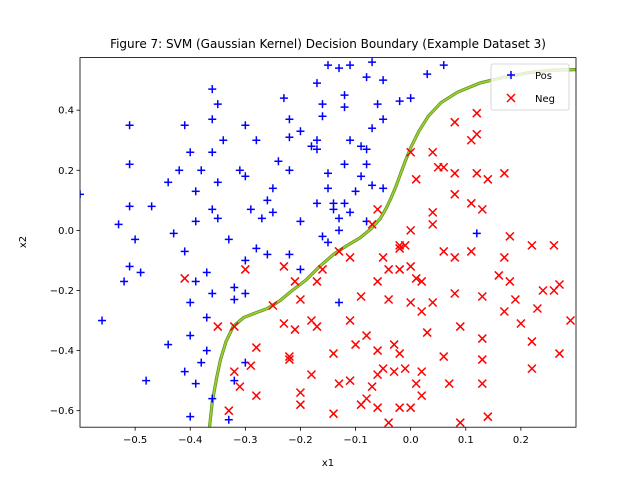 This screenshot has width=640, height=480. What do you see at coordinates (545, 99) in the screenshot?
I see `legend-label-neg: Neg` at bounding box center [545, 99].